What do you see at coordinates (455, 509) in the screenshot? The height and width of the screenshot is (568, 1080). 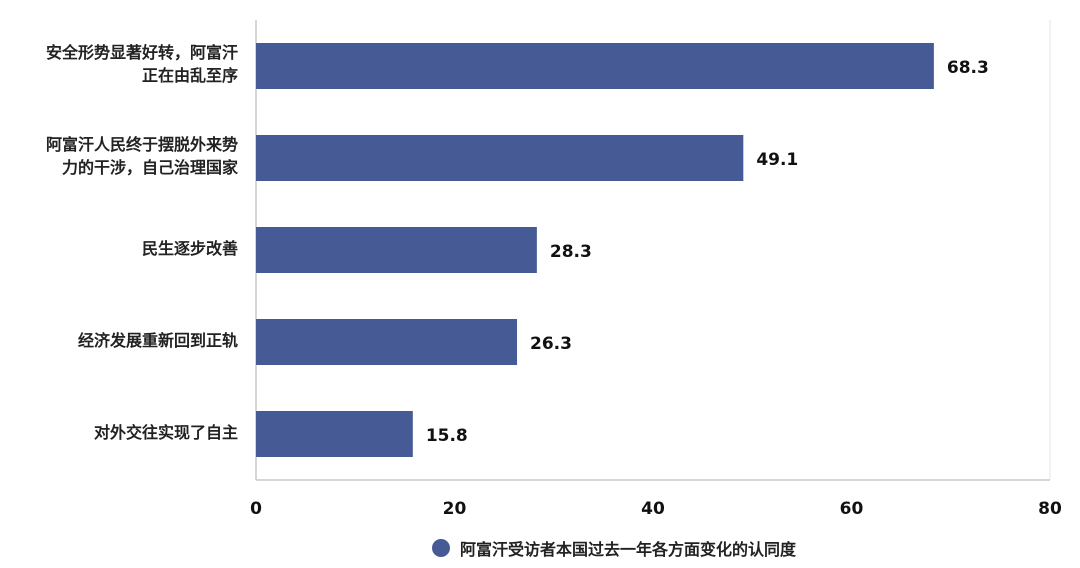 I see `x-tick-label: 20` at bounding box center [455, 509].